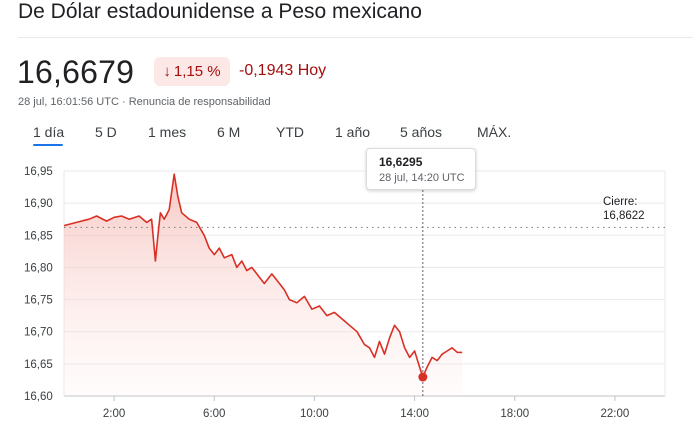 This screenshot has height=434, width=693. What do you see at coordinates (68, 102) in the screenshot?
I see `timestamp: 28 jul, 16:01:56 UTC` at bounding box center [68, 102].